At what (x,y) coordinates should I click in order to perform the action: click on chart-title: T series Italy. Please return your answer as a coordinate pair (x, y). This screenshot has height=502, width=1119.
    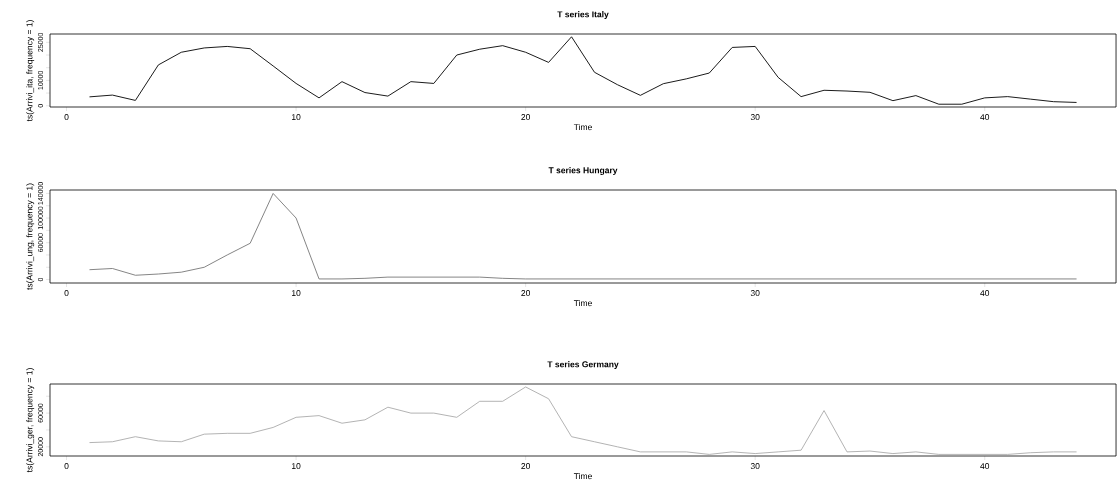
    Looking at the image, I should click on (583, 15).